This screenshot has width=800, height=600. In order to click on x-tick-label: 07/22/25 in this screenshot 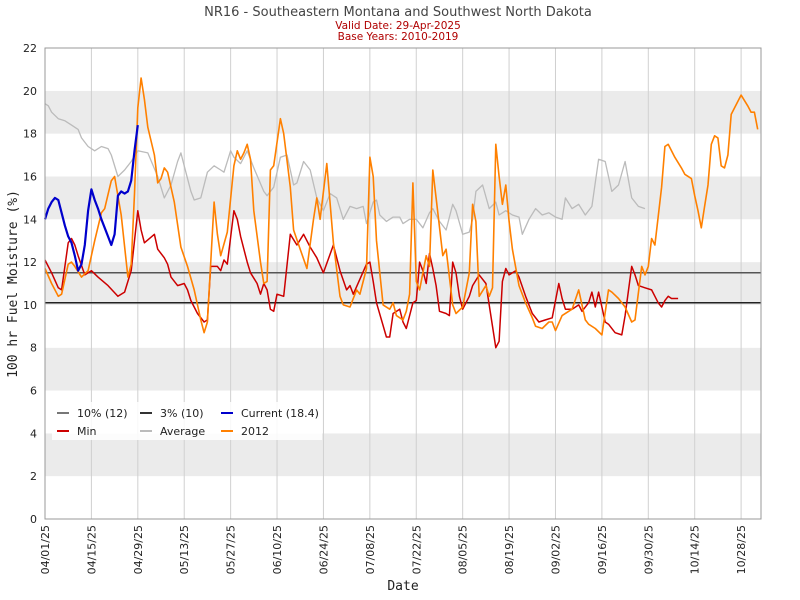, I will do `click(416, 549)`.